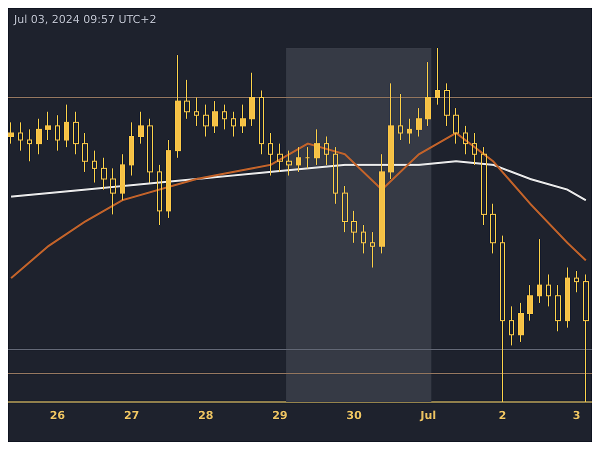 This screenshot has width=600, height=450. I want to click on x-tick-label: 27, so click(132, 415).